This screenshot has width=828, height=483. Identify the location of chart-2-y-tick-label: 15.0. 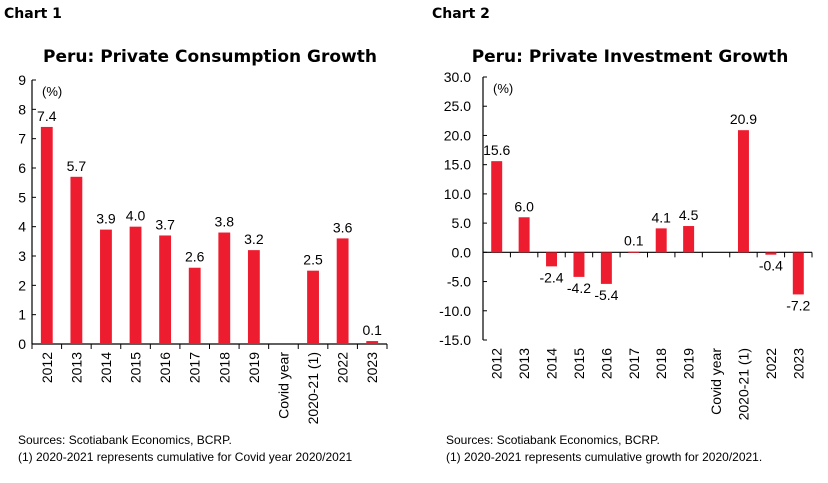
(457, 165).